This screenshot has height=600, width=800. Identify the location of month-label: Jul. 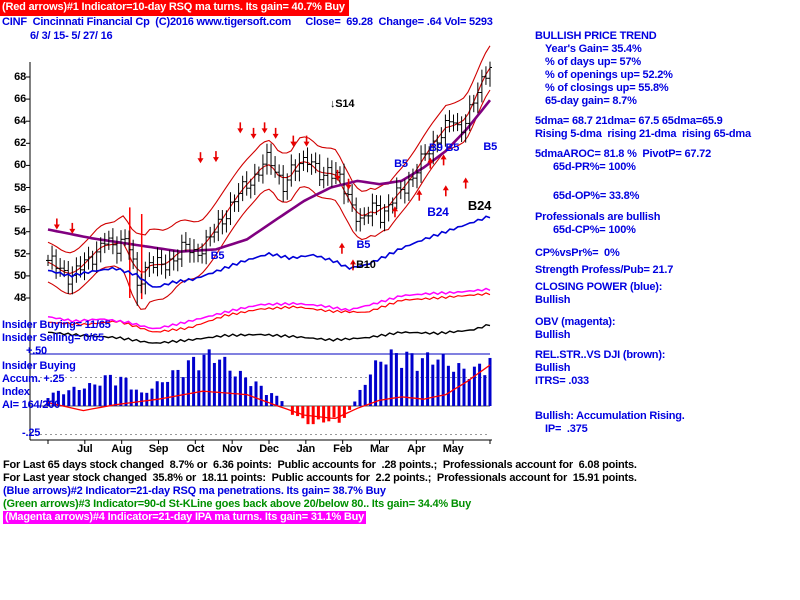
(85, 449).